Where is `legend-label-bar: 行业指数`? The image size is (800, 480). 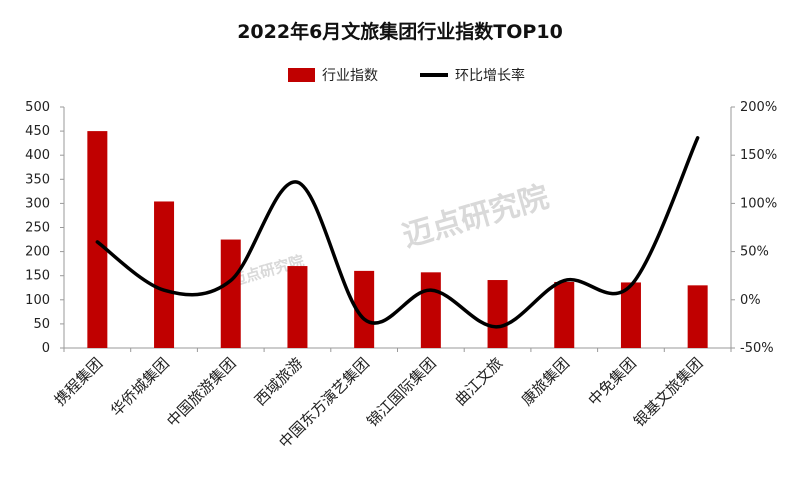 legend-label-bar: 行业指数 is located at coordinates (350, 76).